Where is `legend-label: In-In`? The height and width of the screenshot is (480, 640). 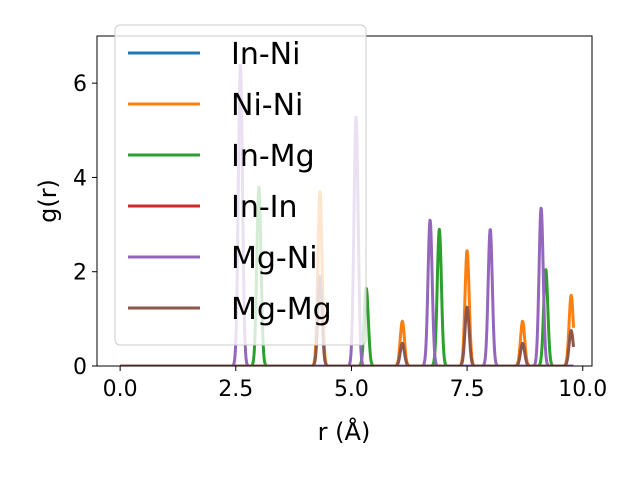
legend-label: In-In is located at coordinates (264, 207).